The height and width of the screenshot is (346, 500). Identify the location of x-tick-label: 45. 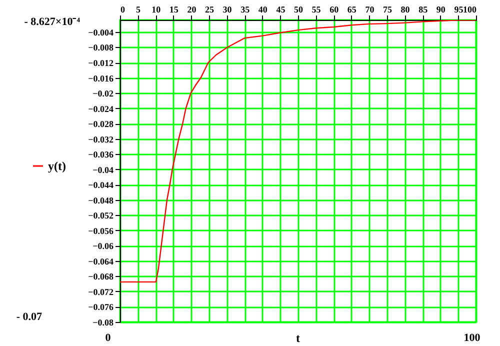
(281, 9).